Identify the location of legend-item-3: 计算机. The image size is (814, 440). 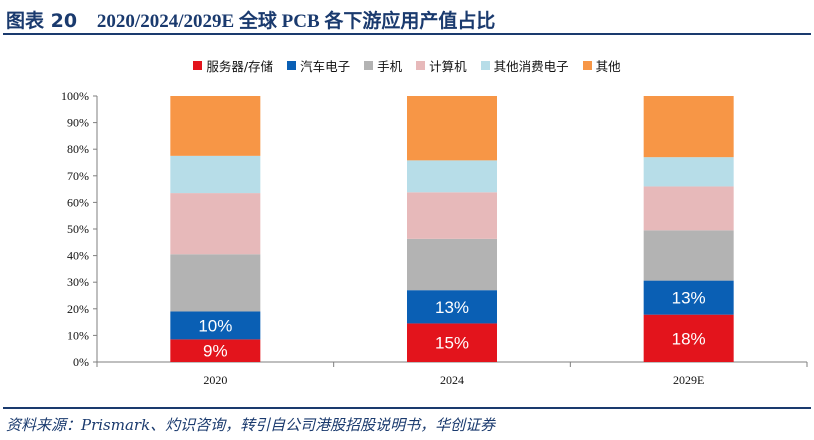
(441, 65).